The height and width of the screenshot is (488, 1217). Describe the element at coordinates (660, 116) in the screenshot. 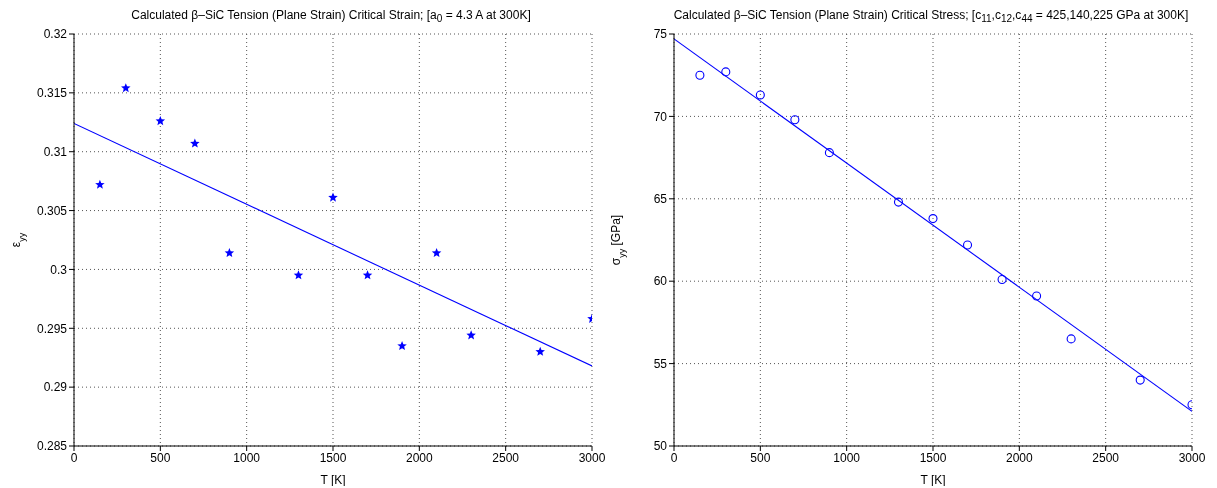

I see `y-tick-label: 70` at that location.